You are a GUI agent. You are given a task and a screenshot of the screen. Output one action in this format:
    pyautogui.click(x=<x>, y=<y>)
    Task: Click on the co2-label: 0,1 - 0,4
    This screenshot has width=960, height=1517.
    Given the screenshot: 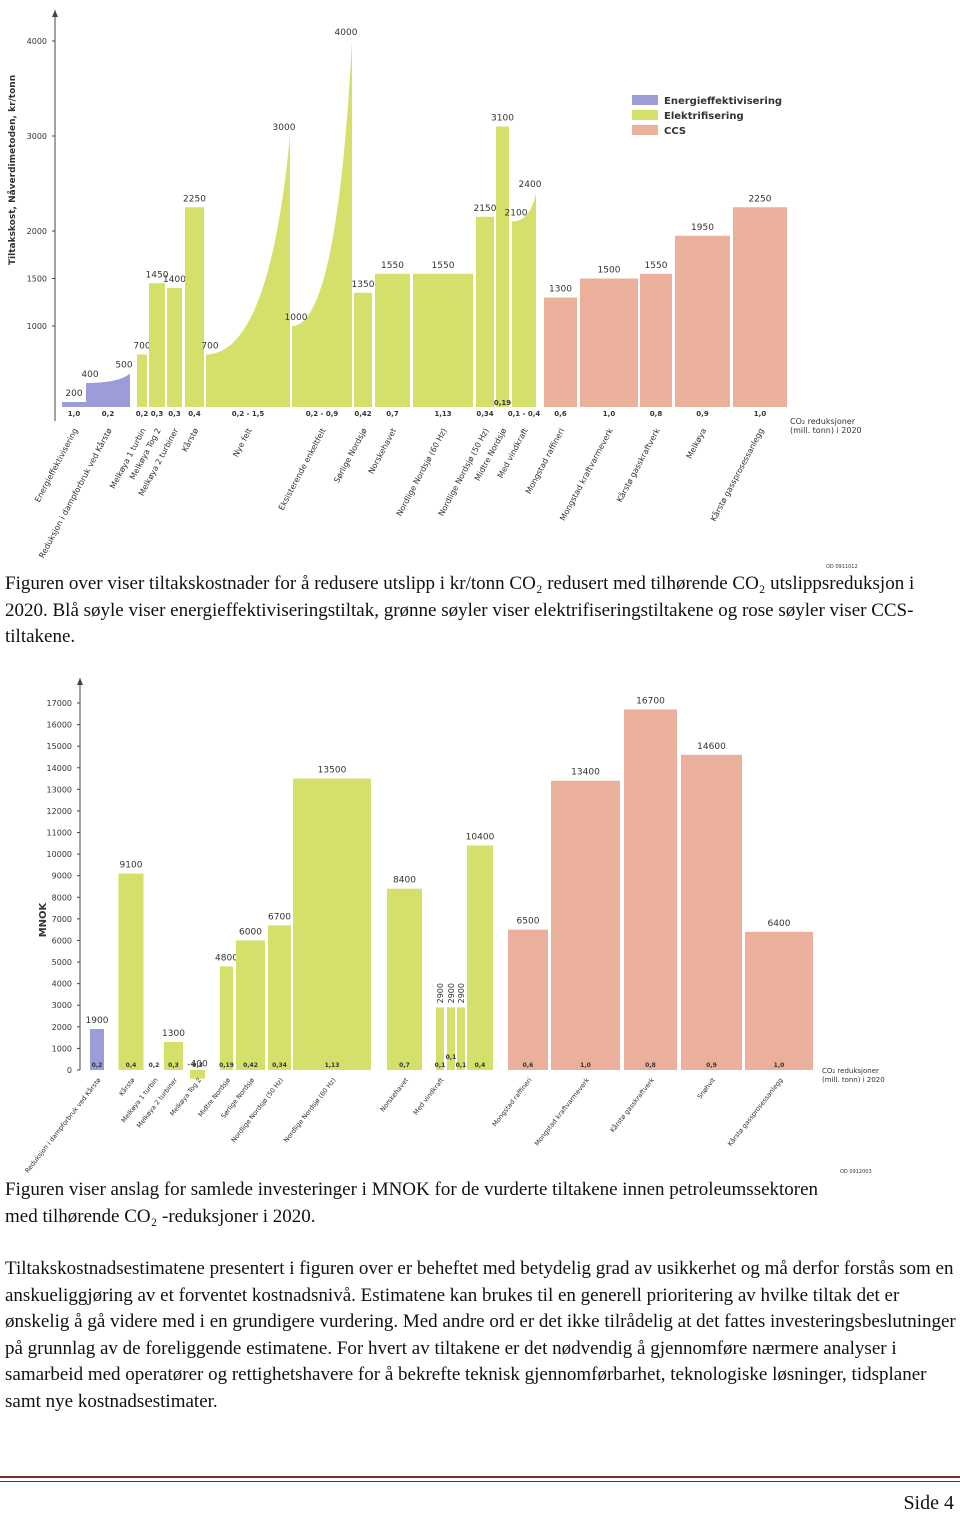 What is the action you would take?
    pyautogui.click(x=524, y=414)
    